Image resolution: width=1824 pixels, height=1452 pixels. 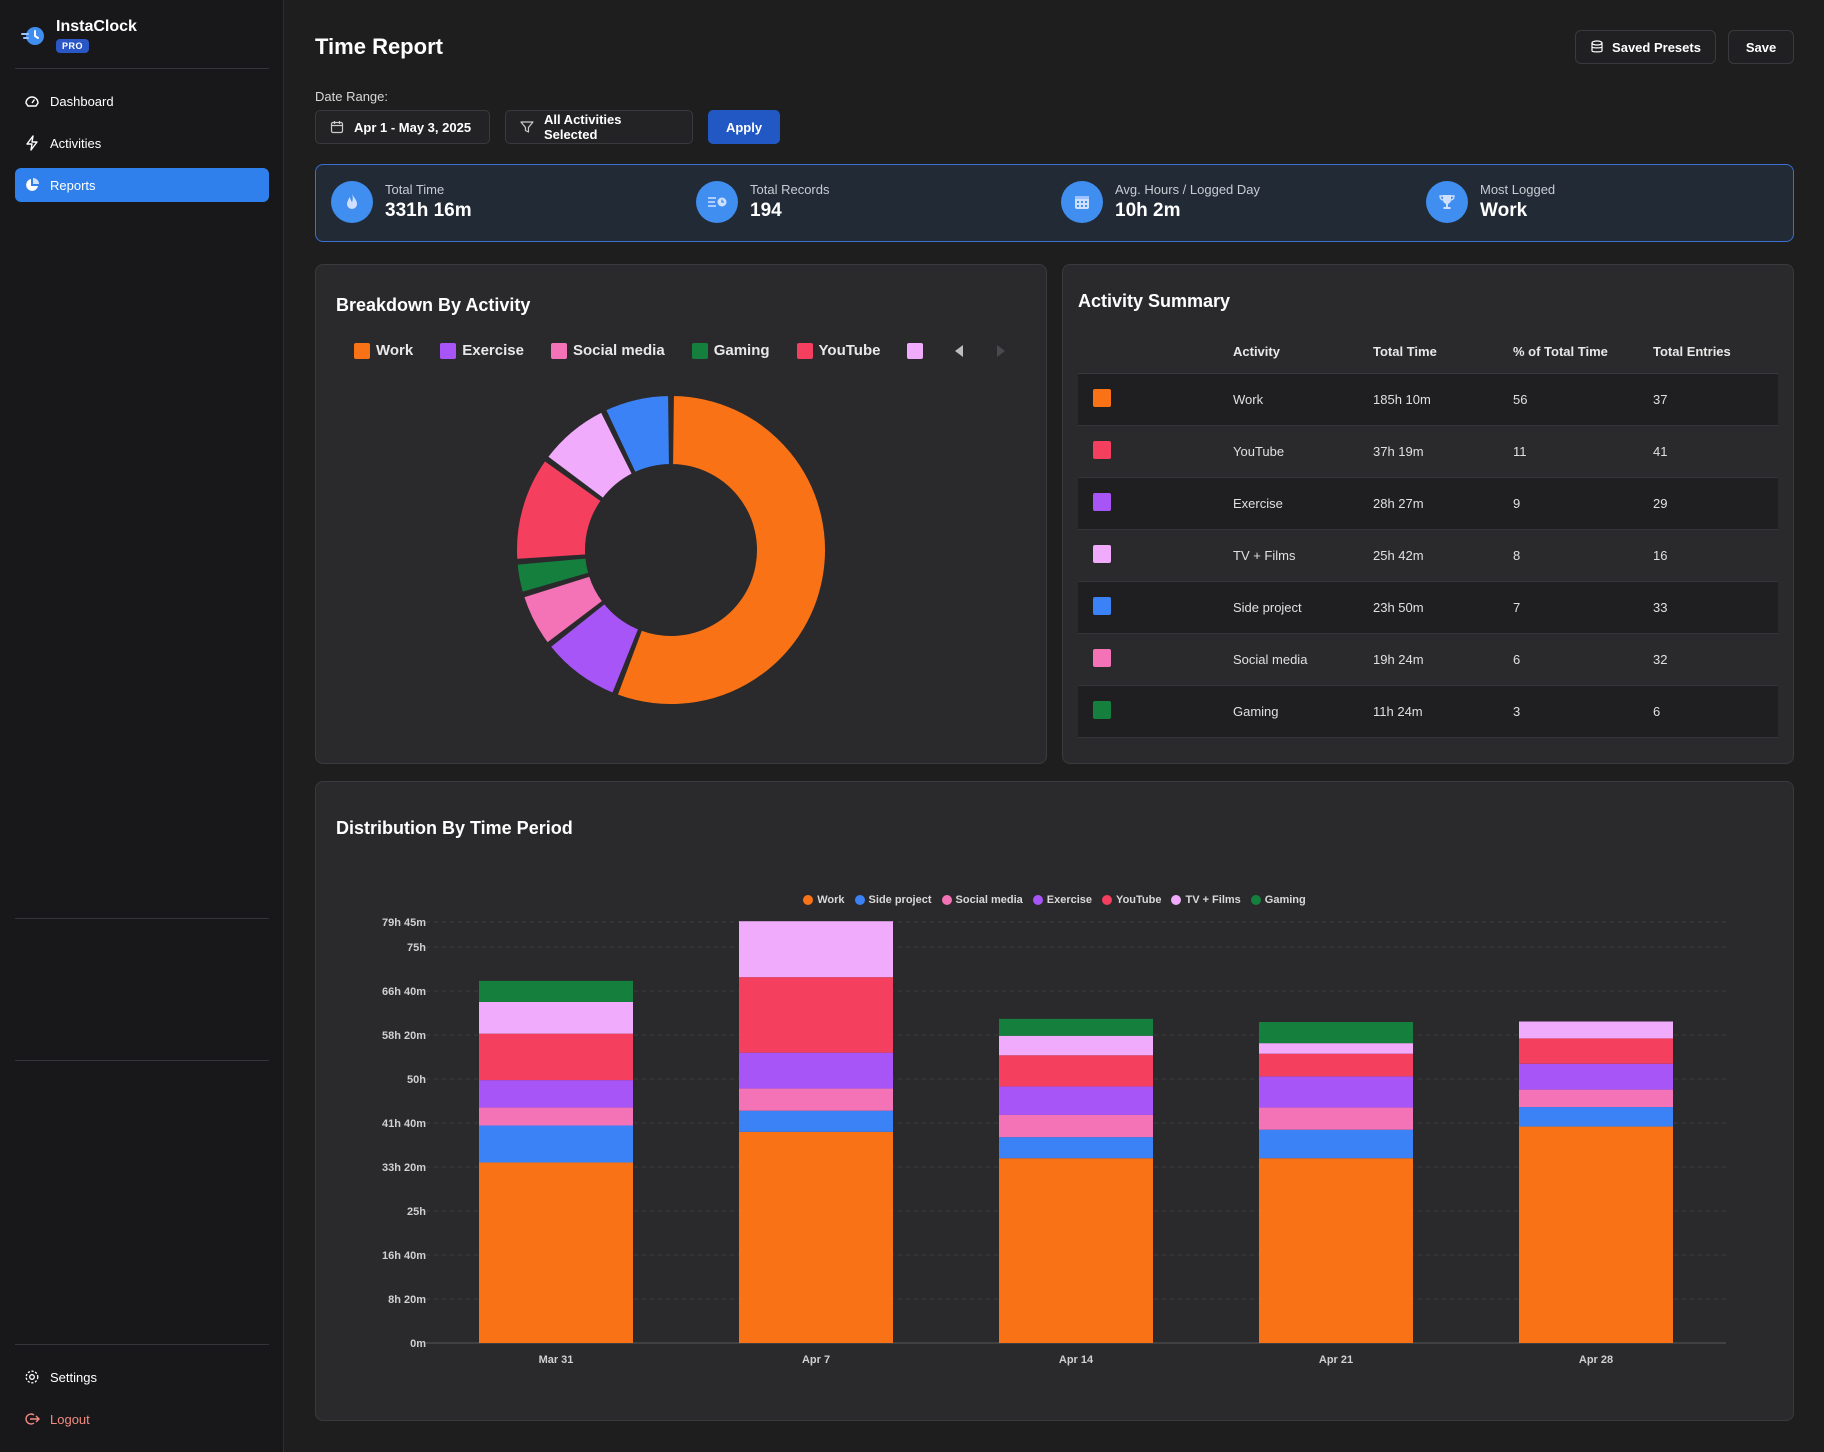 What do you see at coordinates (351, 96) in the screenshot?
I see `date-range-label: Date Range:` at bounding box center [351, 96].